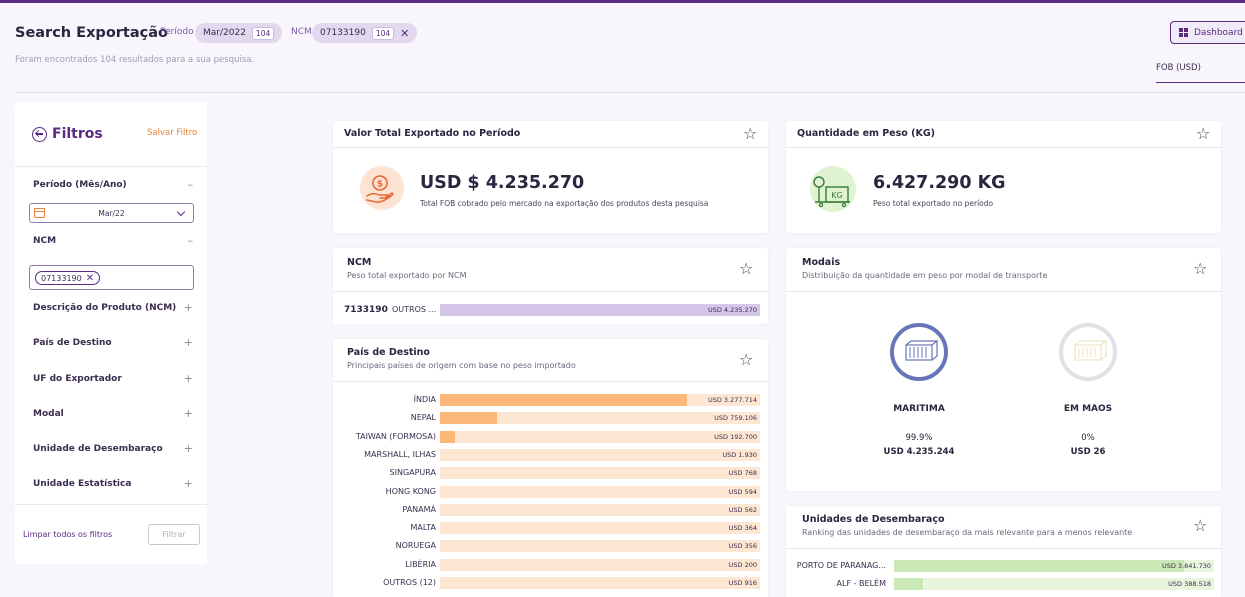 The image size is (1245, 597). I want to click on pais-row: TAIWAN (FORMOSA) USD 192.700, so click(550, 436).